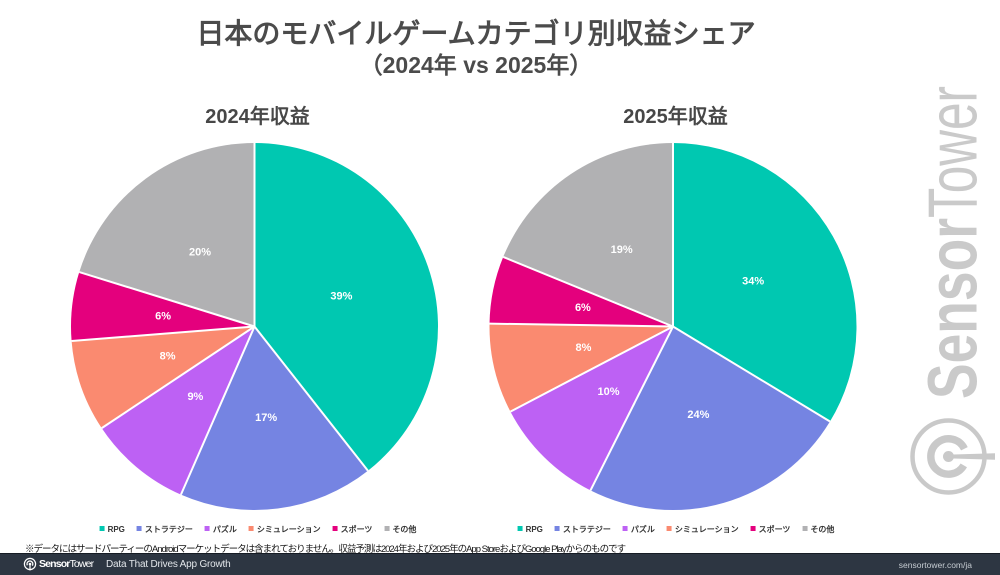  I want to click on svg-text: 24%, so click(698, 415).